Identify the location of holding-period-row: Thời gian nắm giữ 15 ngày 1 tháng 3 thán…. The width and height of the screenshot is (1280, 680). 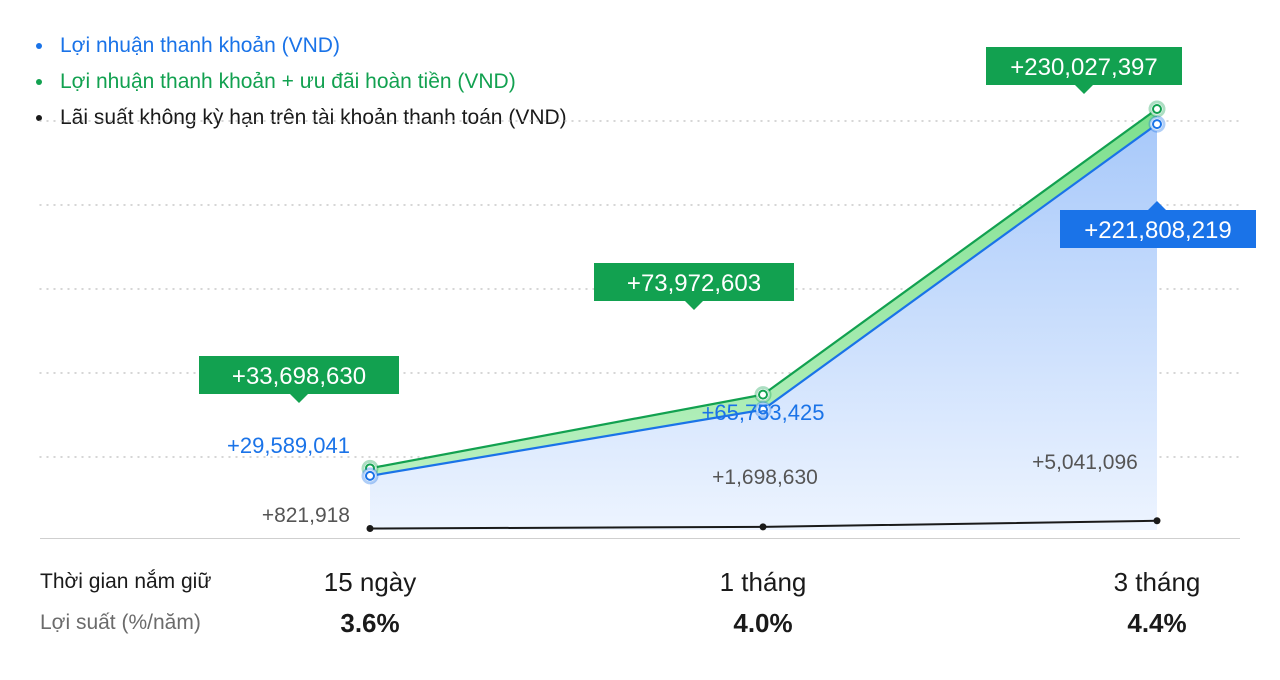
(640, 582).